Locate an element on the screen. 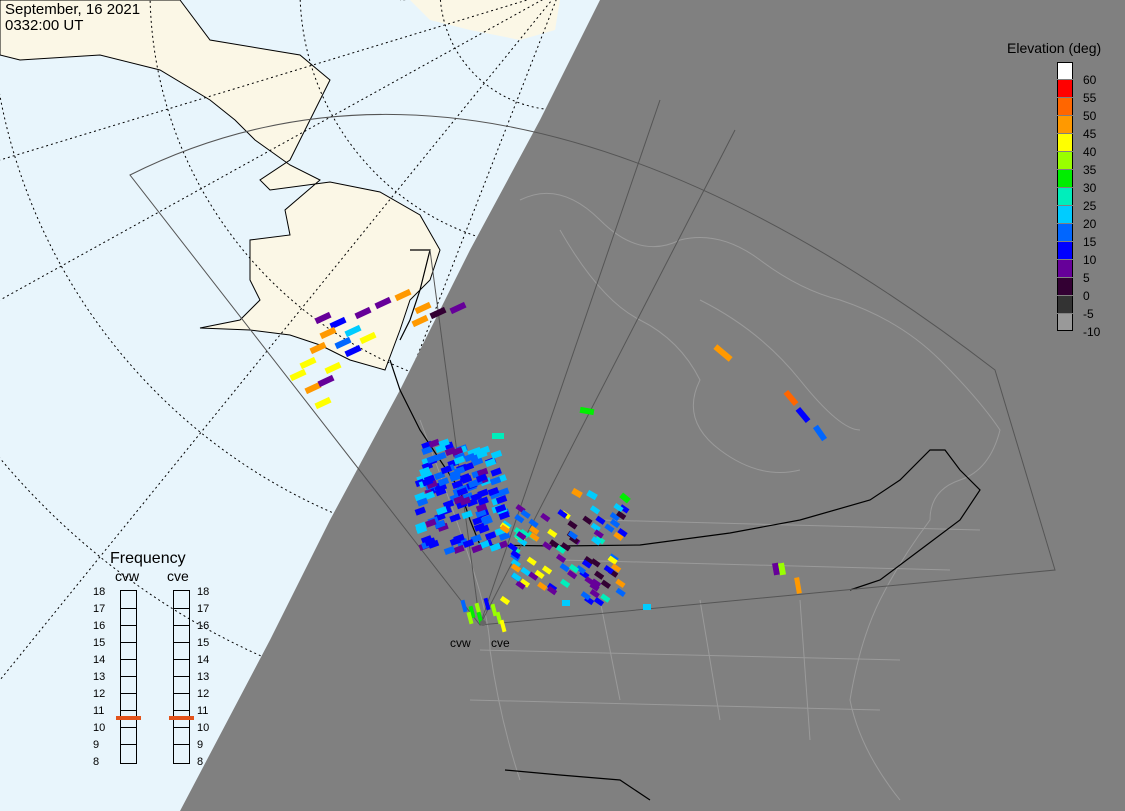 This screenshot has width=1125, height=811. frequency-label-left: 11 is located at coordinates (99, 711).